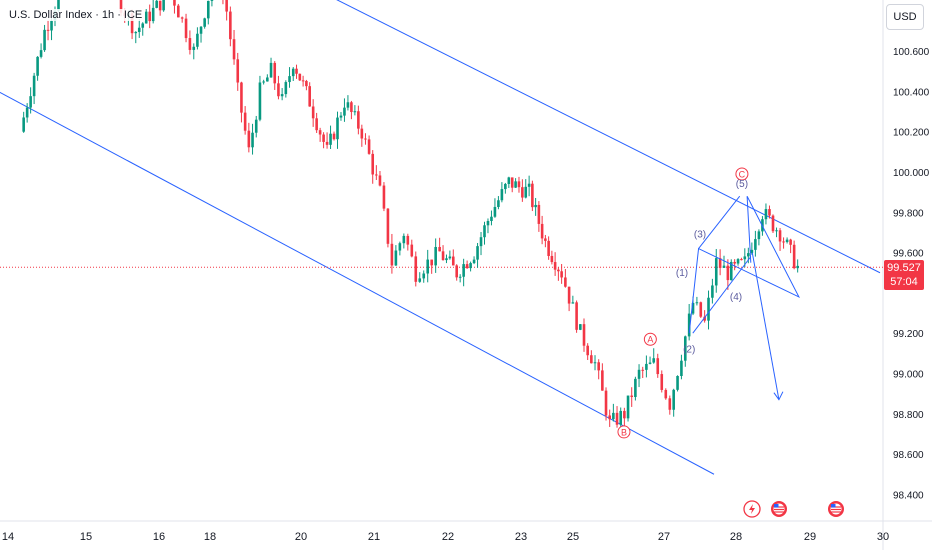  What do you see at coordinates (752, 509) in the screenshot?
I see `lightning-icon` at bounding box center [752, 509].